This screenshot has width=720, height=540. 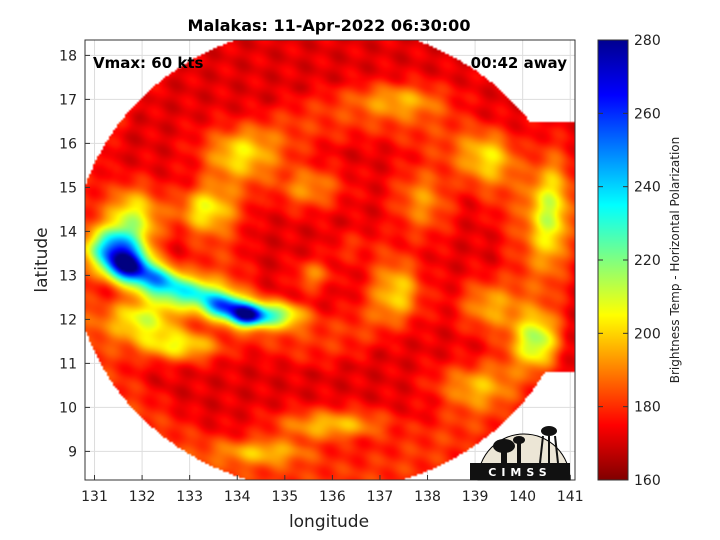 What do you see at coordinates (42, 259) in the screenshot?
I see `y-axis-label: latitude` at bounding box center [42, 259].